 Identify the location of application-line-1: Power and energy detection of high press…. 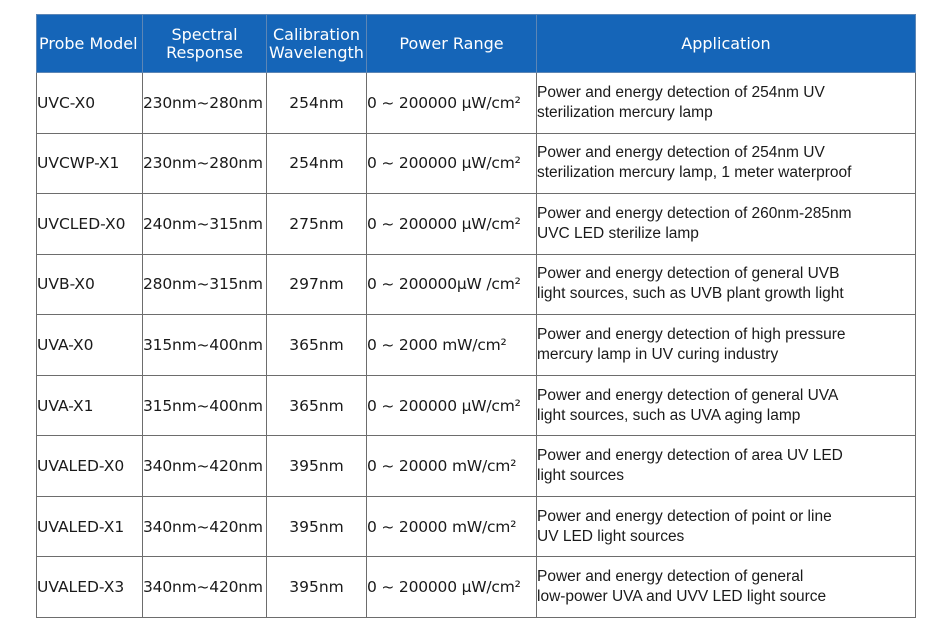
(691, 334).